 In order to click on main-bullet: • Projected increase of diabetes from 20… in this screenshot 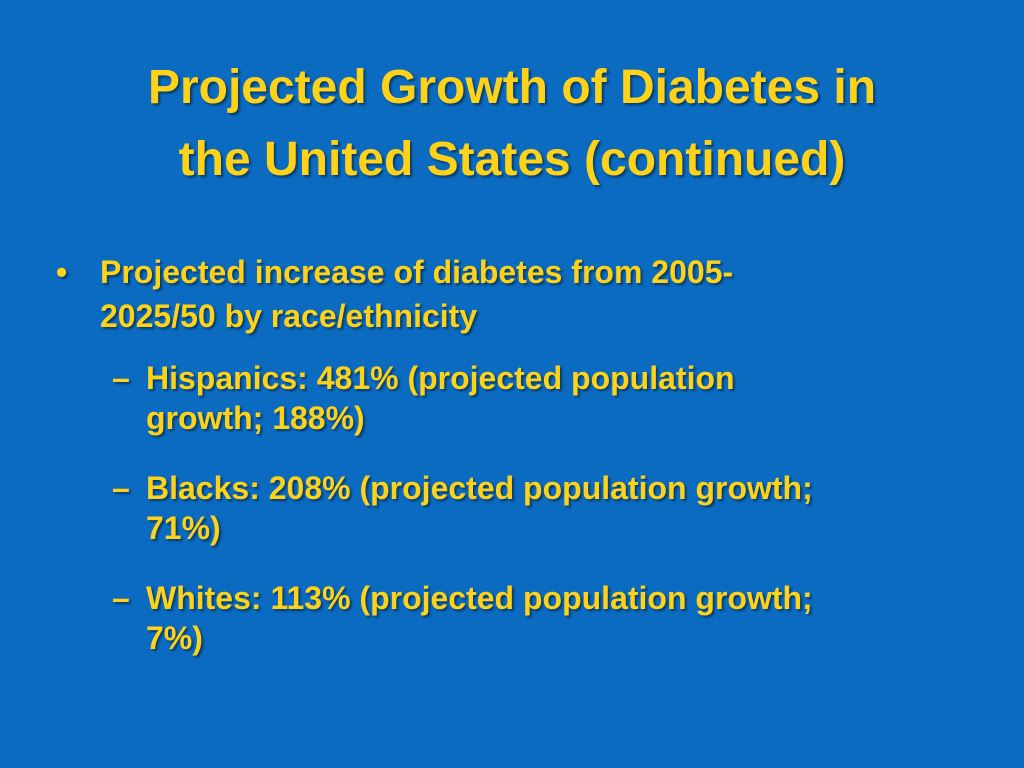, I will do `click(526, 294)`.